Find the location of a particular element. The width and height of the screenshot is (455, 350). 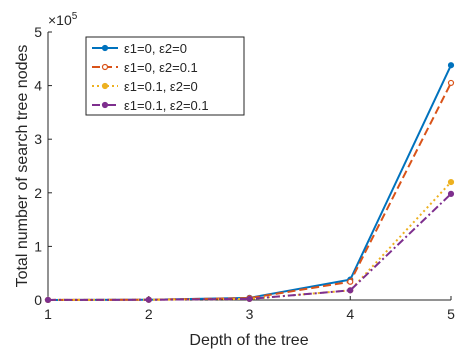

axis-multiplier: ×10⁵ is located at coordinates (63, 19).